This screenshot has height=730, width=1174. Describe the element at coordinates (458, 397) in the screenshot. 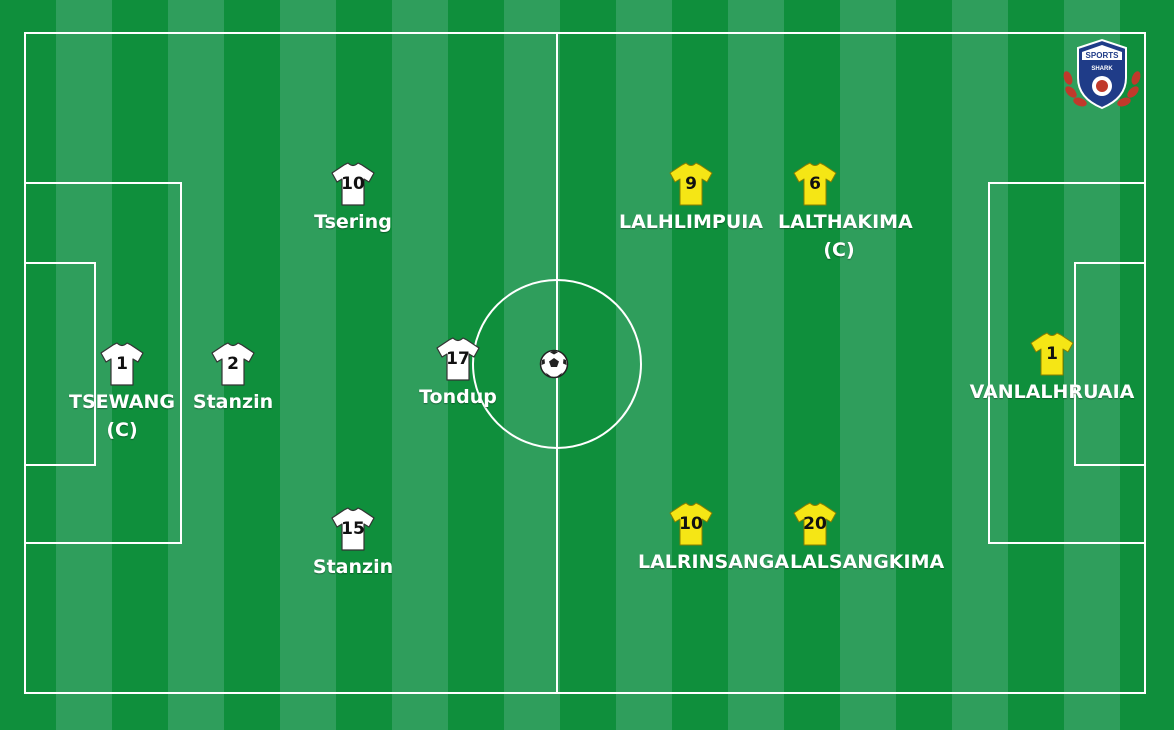

I see `player-name: Tondup` at that location.